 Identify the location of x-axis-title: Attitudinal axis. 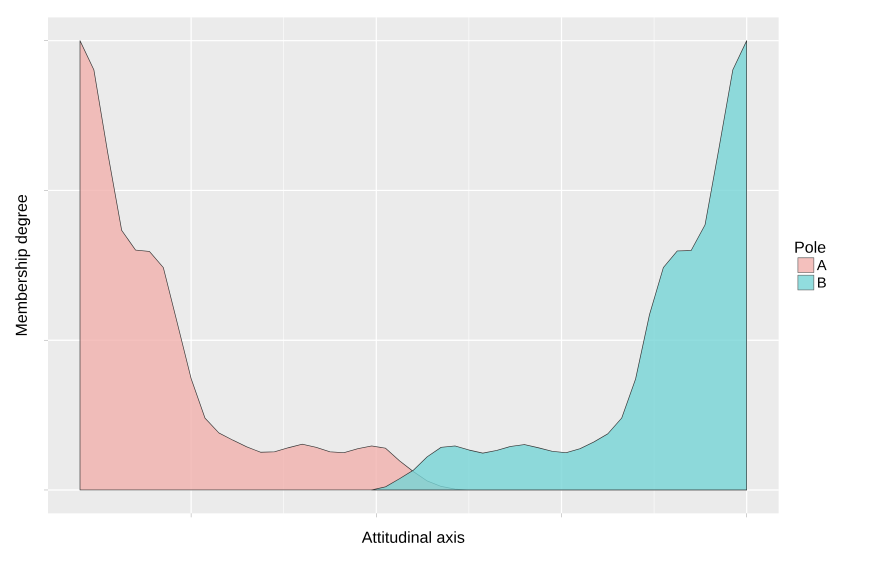
(413, 537).